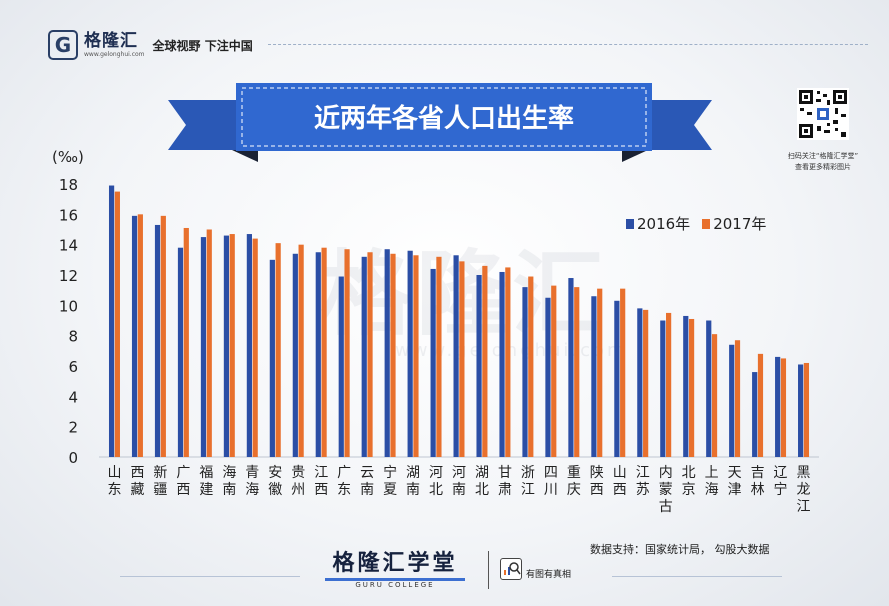  Describe the element at coordinates (229, 481) in the screenshot. I see `x-tick-label: 海南` at that location.